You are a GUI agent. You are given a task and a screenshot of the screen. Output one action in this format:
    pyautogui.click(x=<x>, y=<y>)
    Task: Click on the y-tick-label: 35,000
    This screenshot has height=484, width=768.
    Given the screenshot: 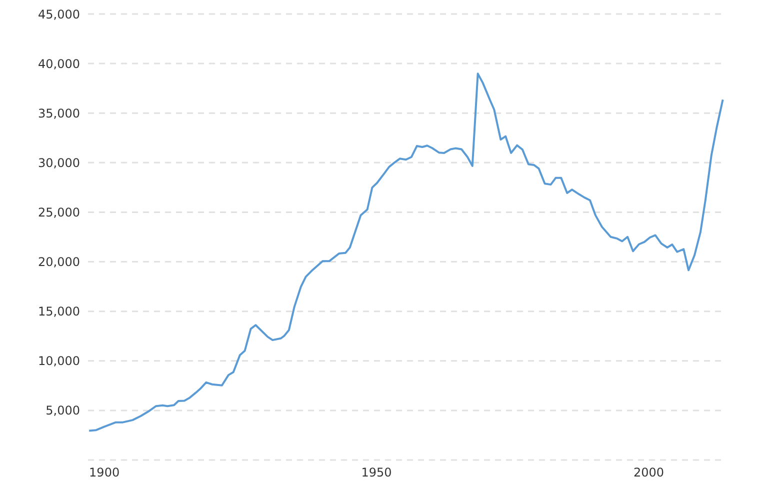 What is the action you would take?
    pyautogui.click(x=59, y=113)
    